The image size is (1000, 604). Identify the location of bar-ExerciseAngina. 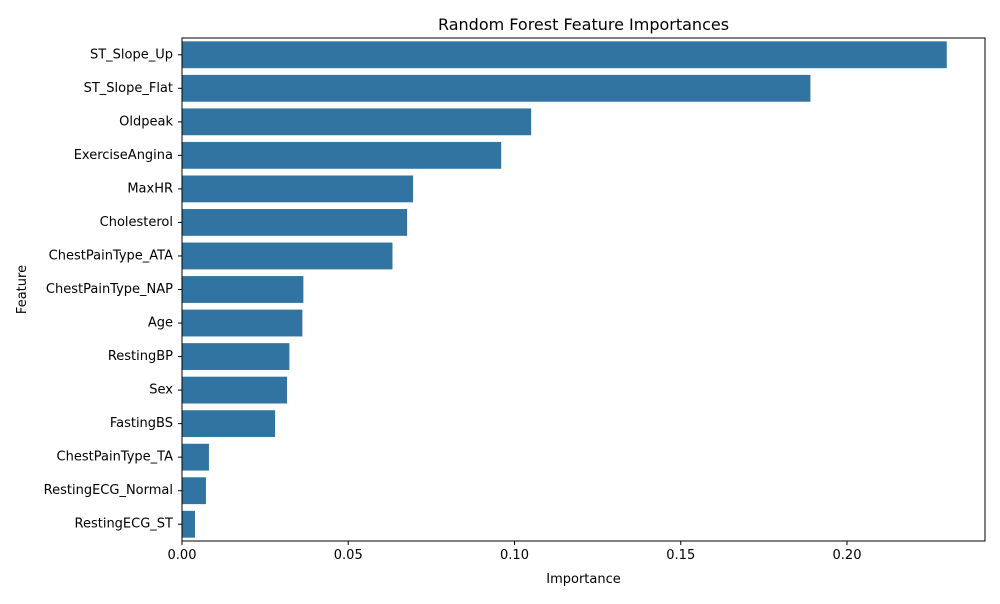
(342, 155).